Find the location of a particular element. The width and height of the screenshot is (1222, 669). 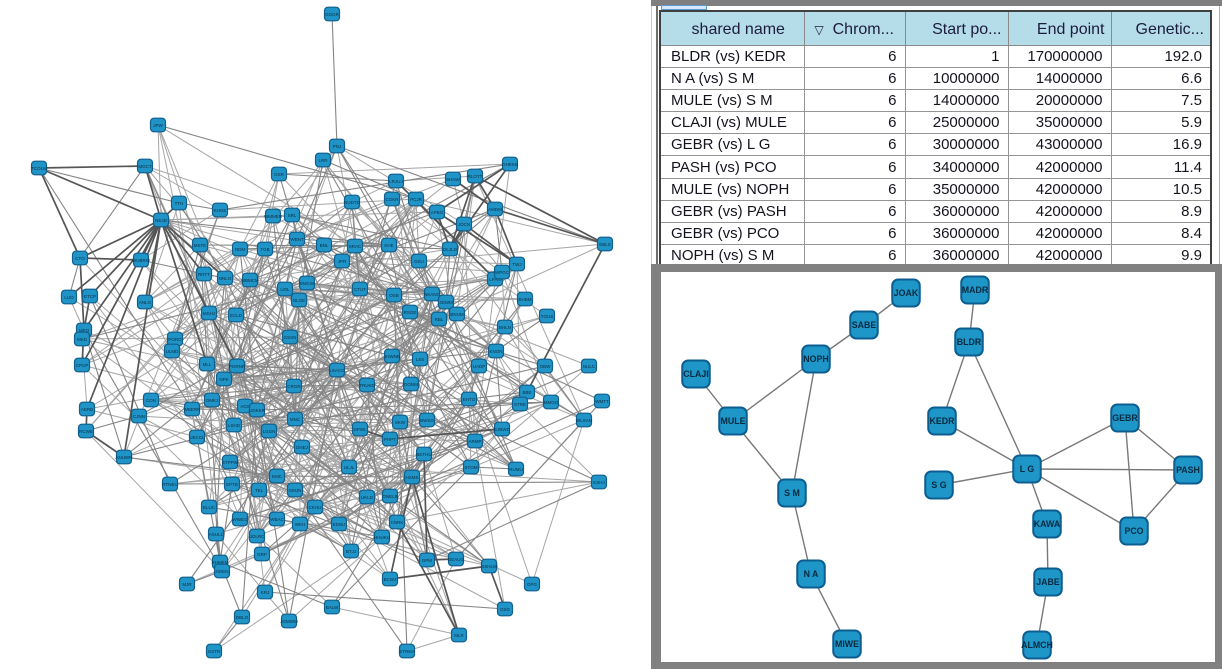

svg-text: LRR is located at coordinates (323, 160).